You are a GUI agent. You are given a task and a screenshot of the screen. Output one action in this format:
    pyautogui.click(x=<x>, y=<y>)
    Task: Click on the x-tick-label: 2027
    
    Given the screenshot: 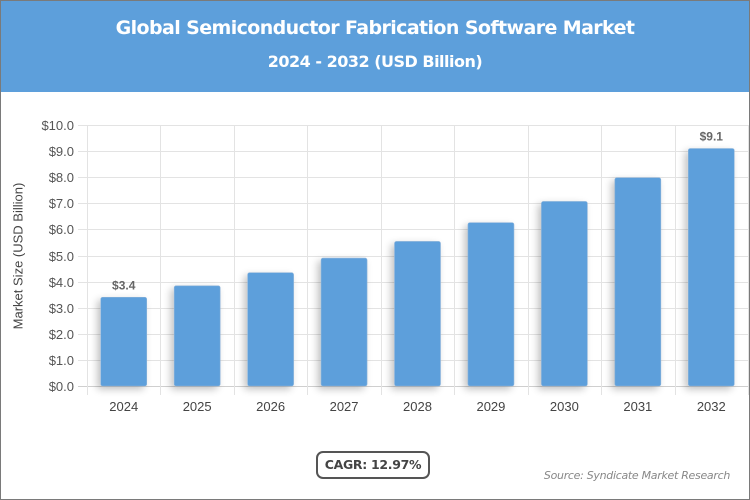 What is the action you would take?
    pyautogui.click(x=344, y=406)
    